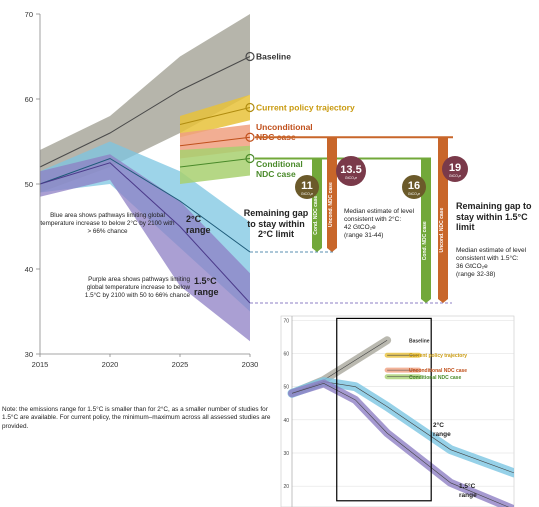 The image size is (539, 507). What do you see at coordinates (286, 487) in the screenshot?
I see `inset-y-tick-label: 20` at bounding box center [286, 487].